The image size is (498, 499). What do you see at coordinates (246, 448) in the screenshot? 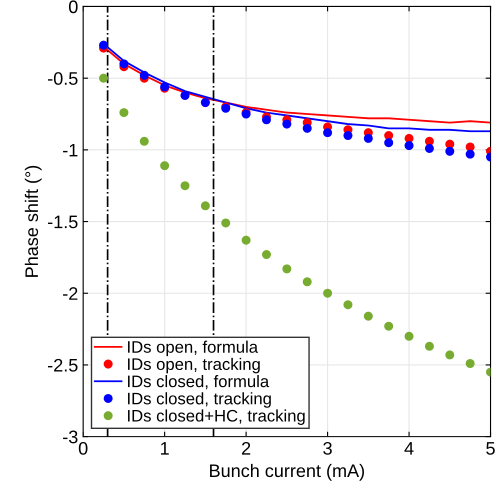
I see `x-tick-label: 2` at bounding box center [246, 448].